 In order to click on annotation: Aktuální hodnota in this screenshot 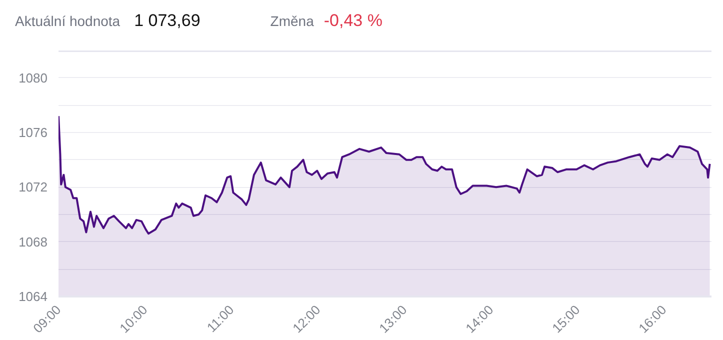, I will do `click(67, 21)`.